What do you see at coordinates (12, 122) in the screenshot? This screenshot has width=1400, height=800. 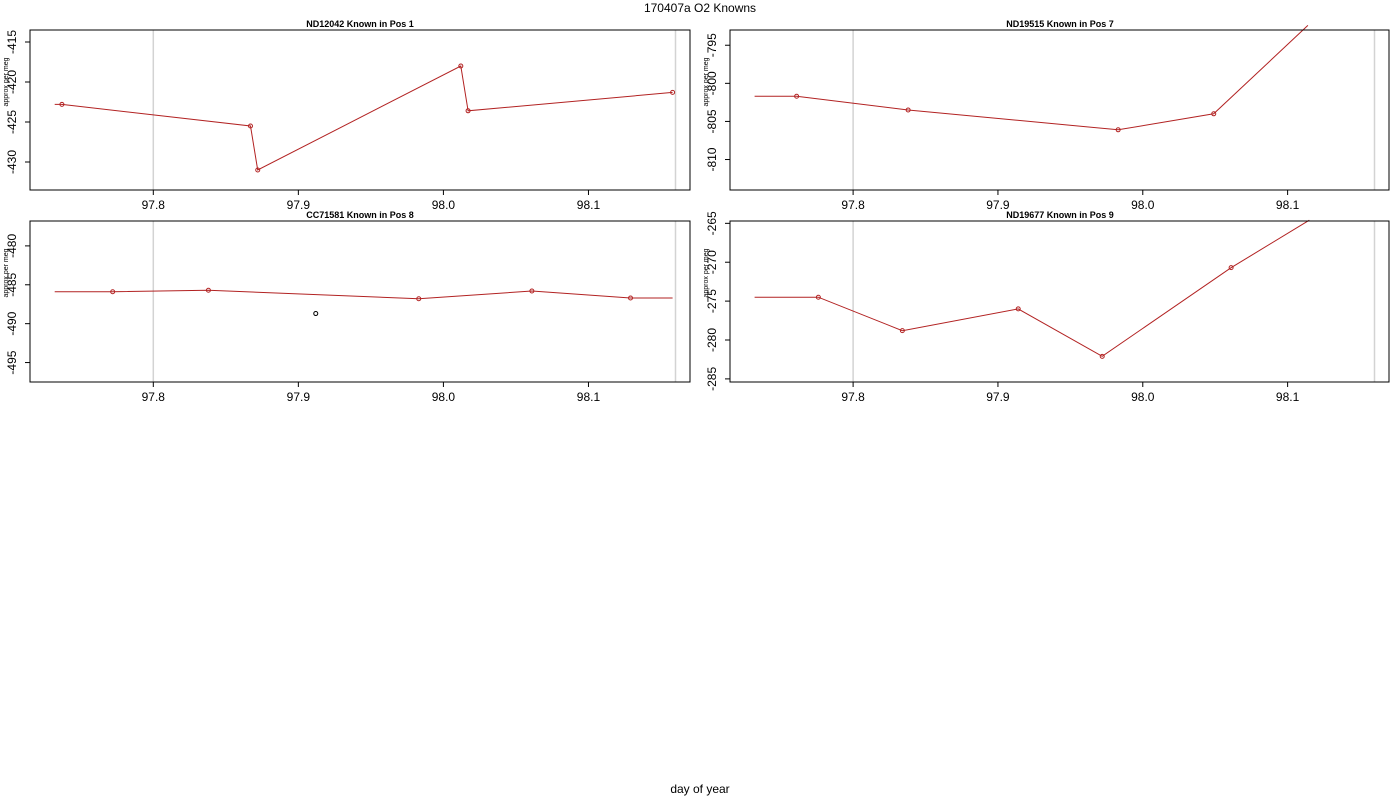 I see `y-tick-label: -425` at bounding box center [12, 122].